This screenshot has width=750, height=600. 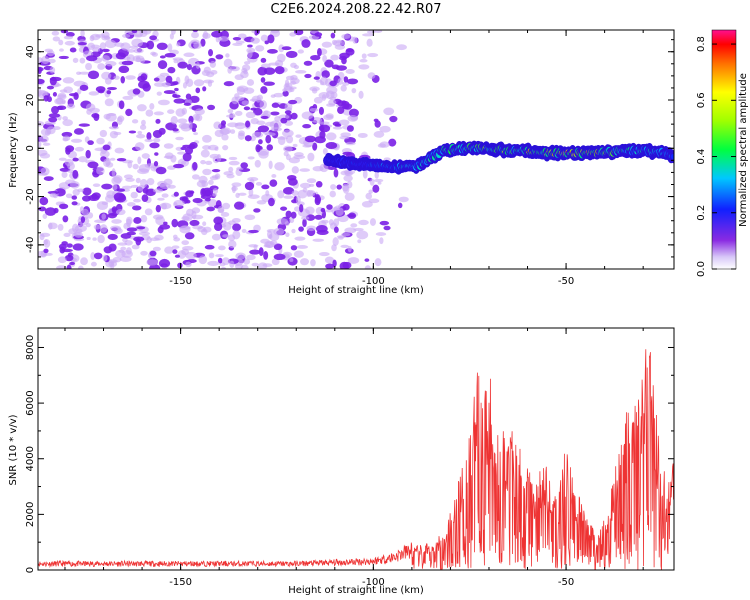 I want to click on x-tick-label: -150, so click(x=180, y=582).